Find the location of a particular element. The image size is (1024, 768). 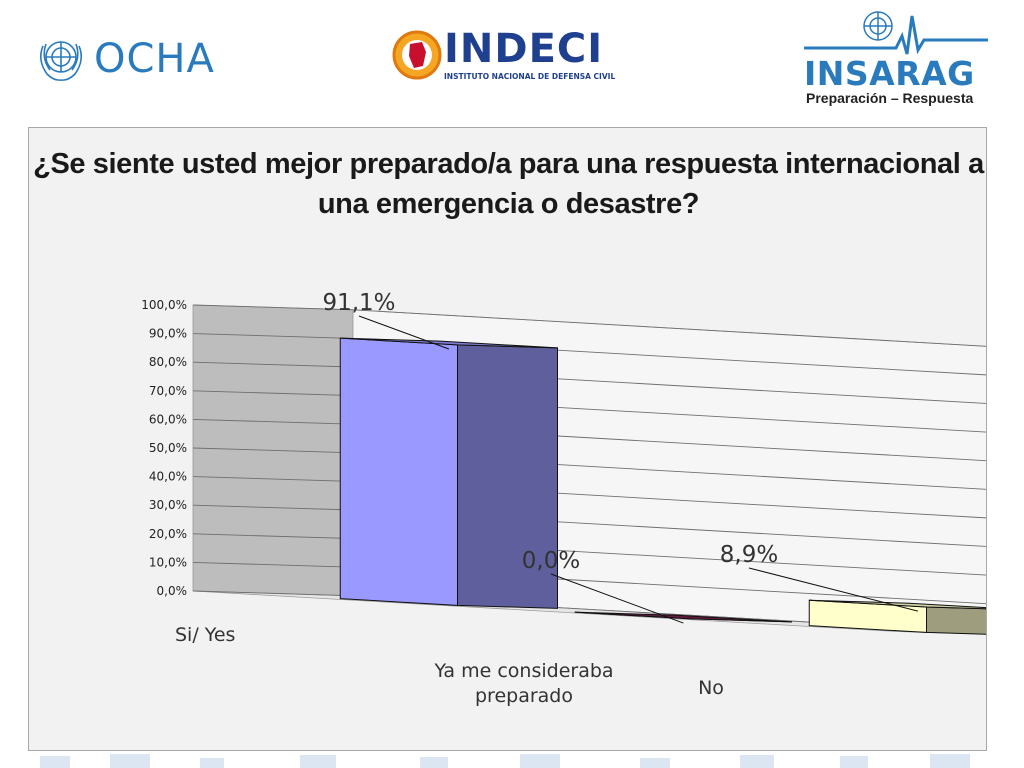

indeci-seal-icon is located at coordinates (417, 55).